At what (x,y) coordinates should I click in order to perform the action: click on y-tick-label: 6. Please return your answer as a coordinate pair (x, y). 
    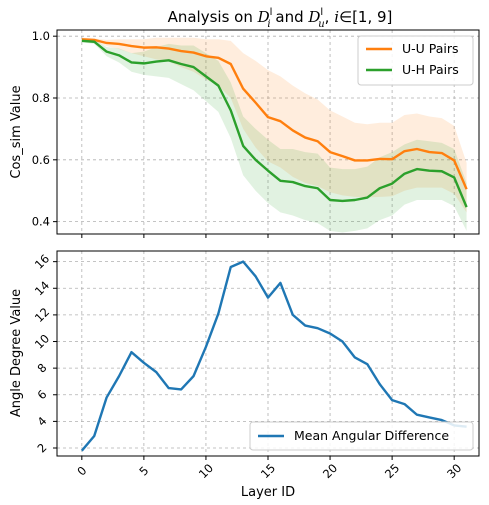
    Looking at the image, I should click on (41, 394).